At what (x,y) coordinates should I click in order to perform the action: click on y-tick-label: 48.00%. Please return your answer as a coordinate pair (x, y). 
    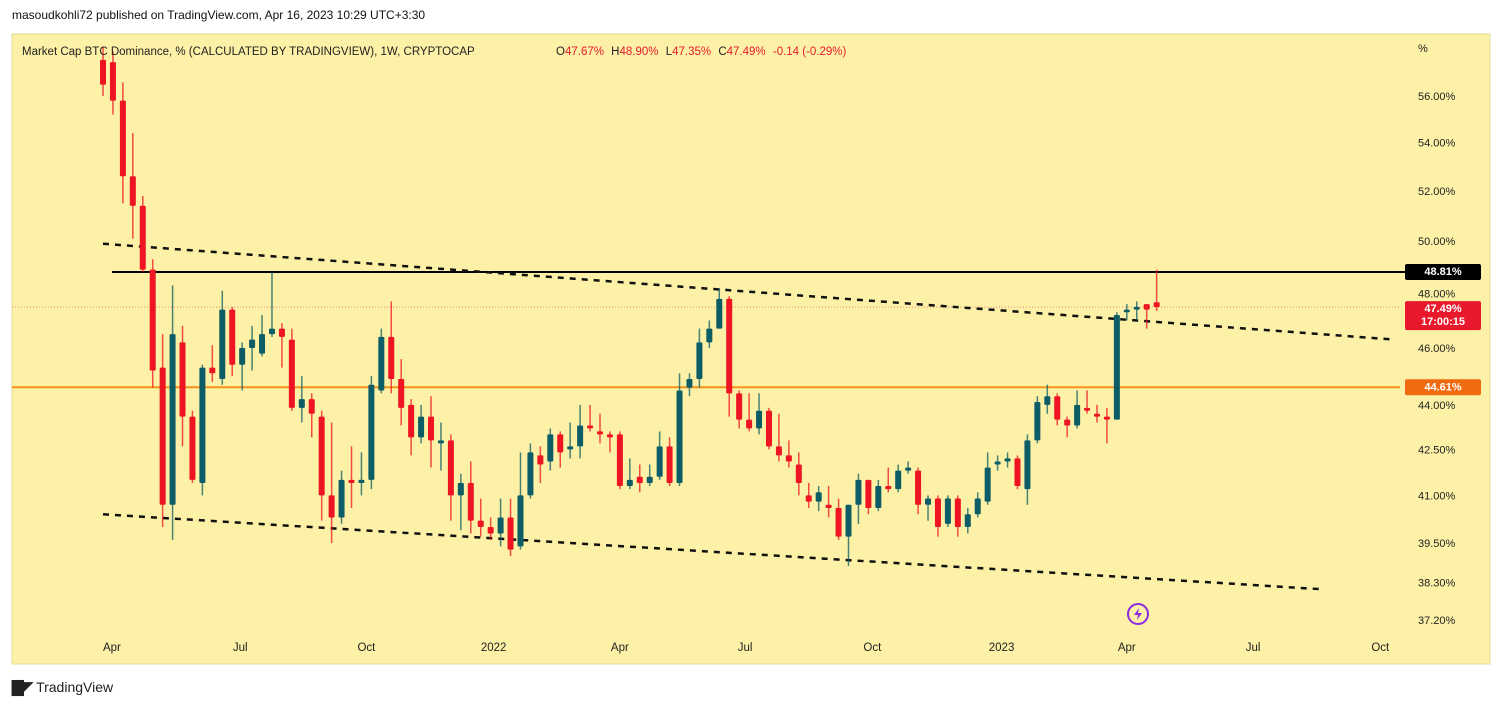
    Looking at the image, I should click on (1437, 294).